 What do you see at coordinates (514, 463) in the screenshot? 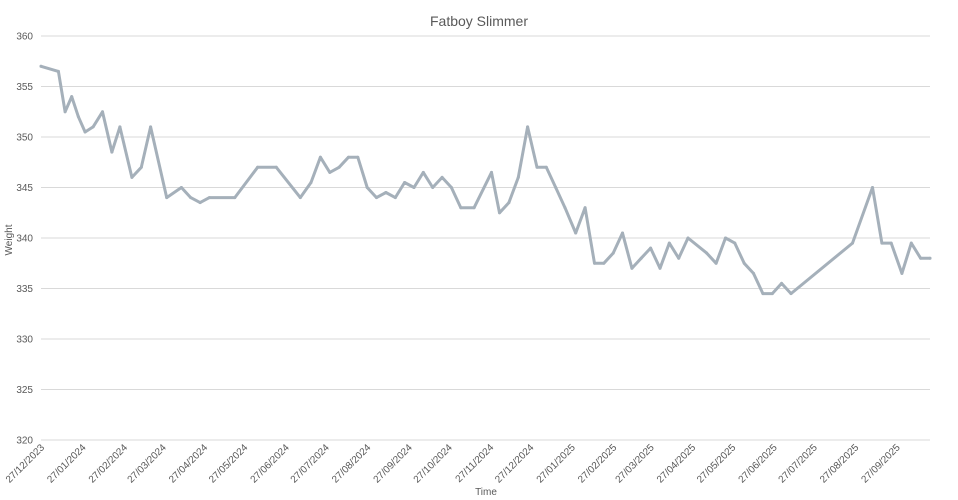
I see `x-tick-label: 27/12/2024` at bounding box center [514, 463].